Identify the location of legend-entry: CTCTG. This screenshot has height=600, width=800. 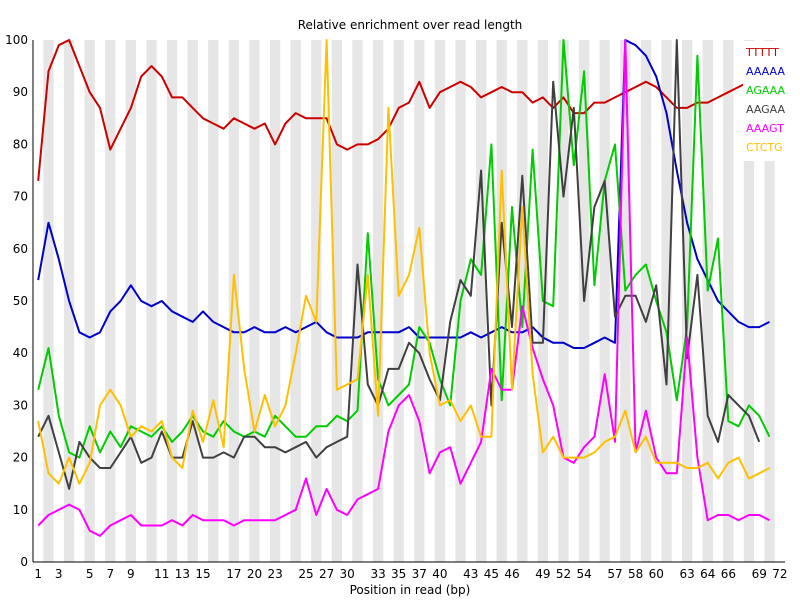
(764, 147).